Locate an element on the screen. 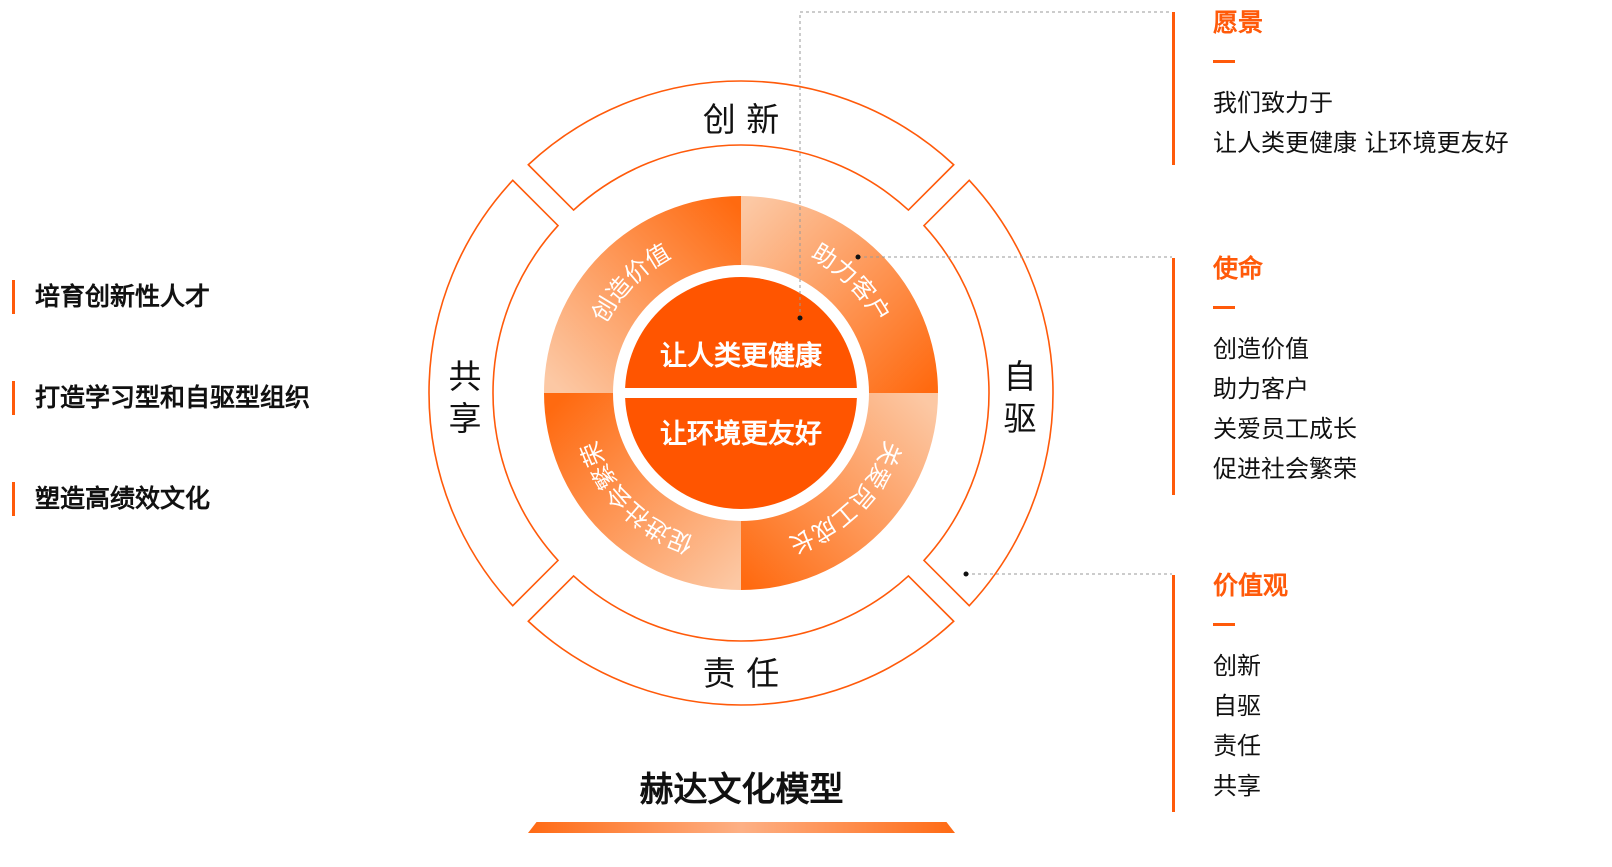  value-label-right-2: 驱 is located at coordinates (1020, 418).